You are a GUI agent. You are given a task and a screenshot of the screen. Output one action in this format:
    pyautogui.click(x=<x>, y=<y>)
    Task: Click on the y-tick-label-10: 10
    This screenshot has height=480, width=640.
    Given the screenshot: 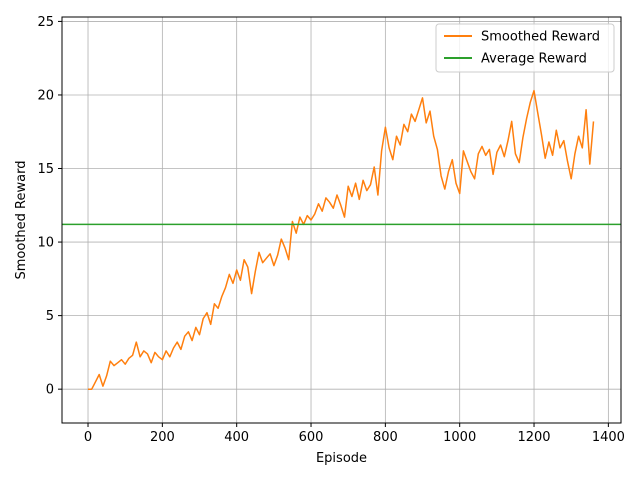 What is the action you would take?
    pyautogui.click(x=45, y=243)
    